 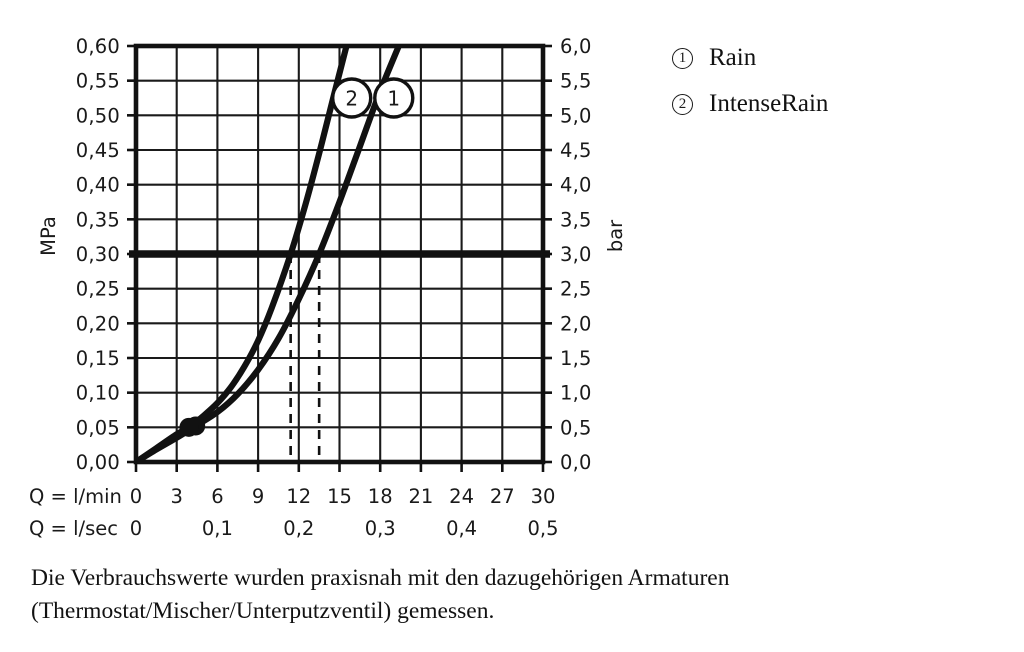 I want to click on ytick-label-mpa: 0,55, so click(x=98, y=81).